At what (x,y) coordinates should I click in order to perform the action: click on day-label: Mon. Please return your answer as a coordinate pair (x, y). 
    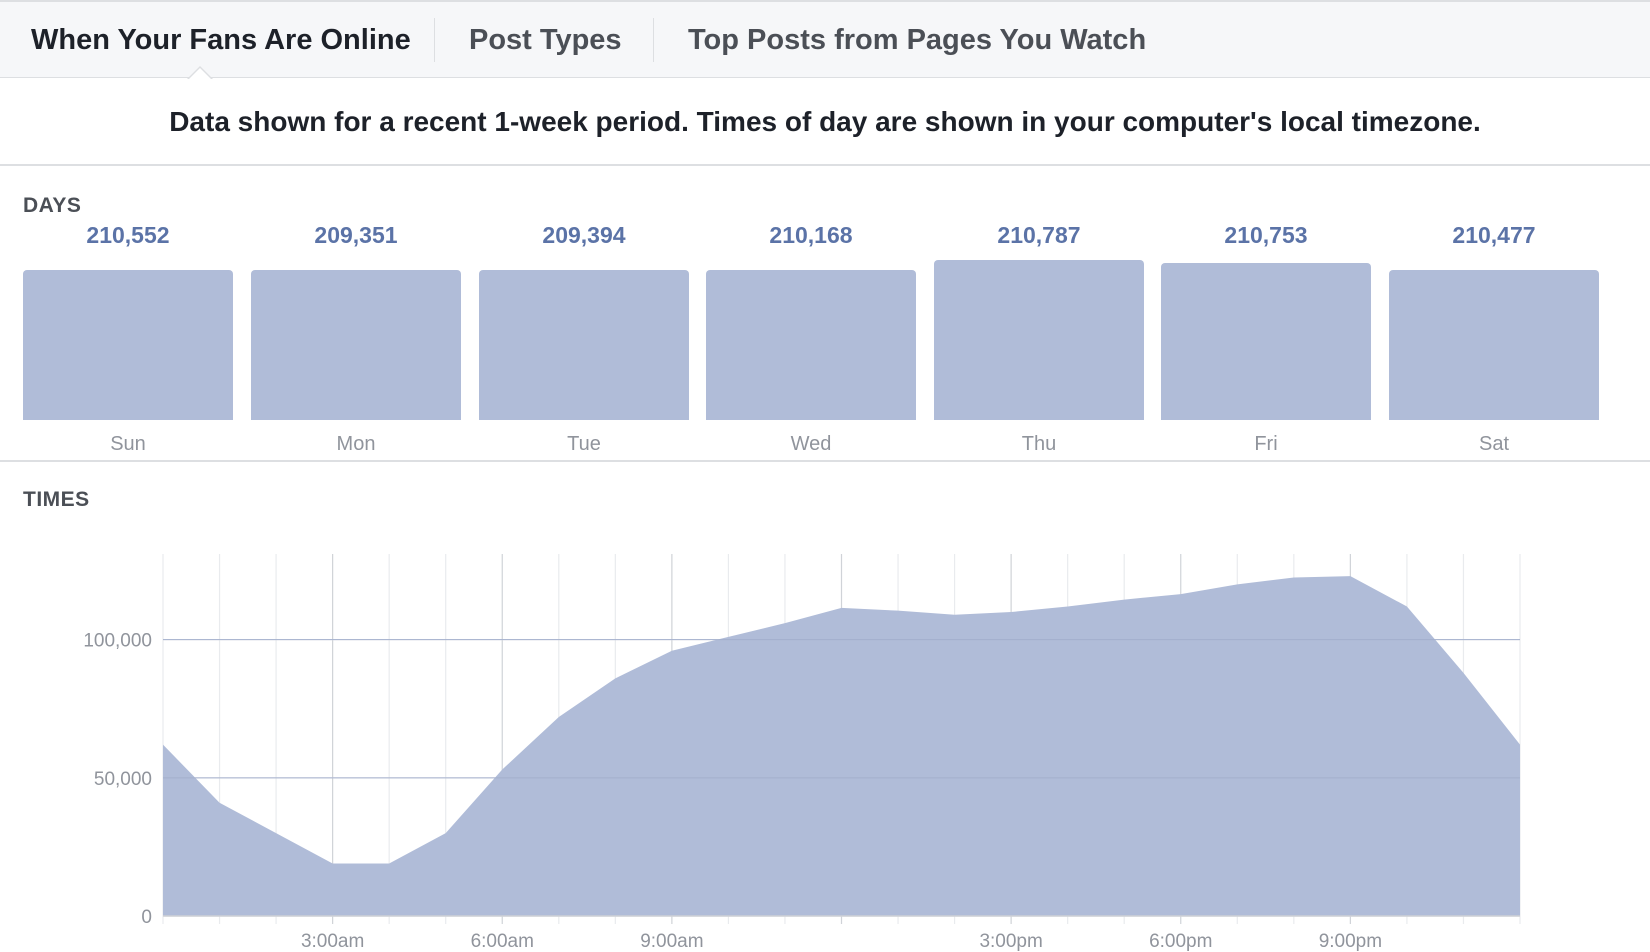
    Looking at the image, I should click on (356, 444).